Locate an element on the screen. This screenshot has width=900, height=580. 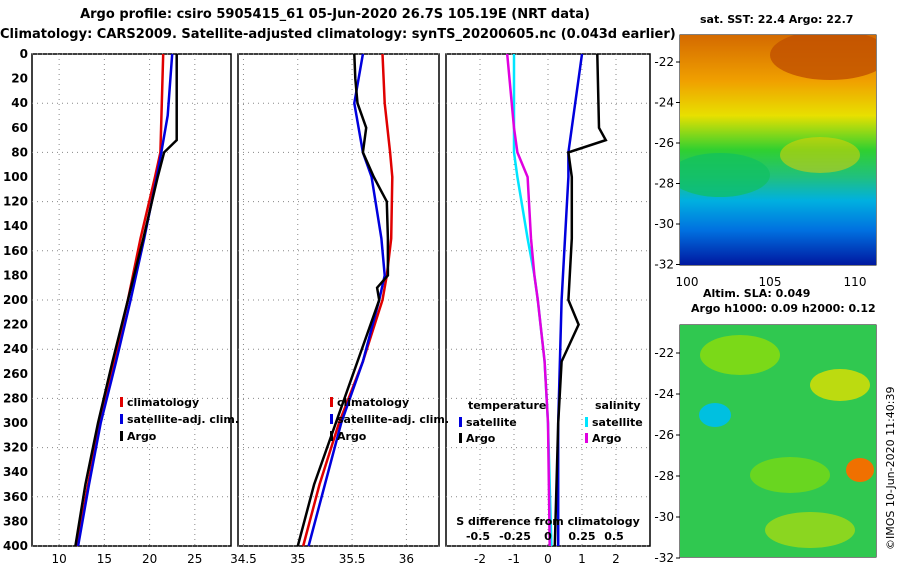
sst-lon-label: 105 is located at coordinates (770, 282).